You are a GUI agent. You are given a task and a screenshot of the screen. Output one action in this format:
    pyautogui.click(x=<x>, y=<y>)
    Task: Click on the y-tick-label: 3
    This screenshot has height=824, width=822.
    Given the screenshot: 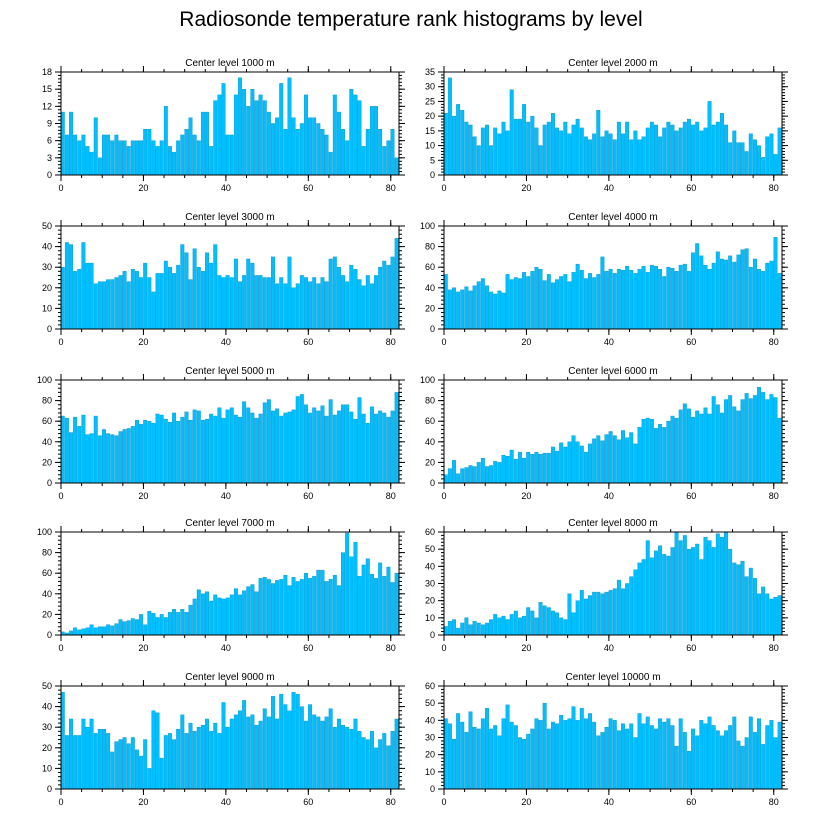 What is the action you would take?
    pyautogui.click(x=49, y=158)
    